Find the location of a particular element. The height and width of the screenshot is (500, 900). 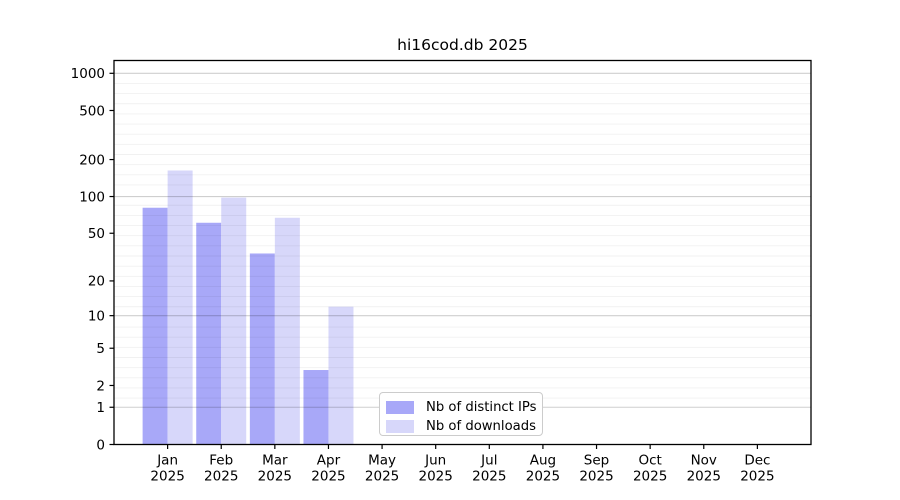

x-tick-label-month-Dec: Dec is located at coordinates (757, 461).